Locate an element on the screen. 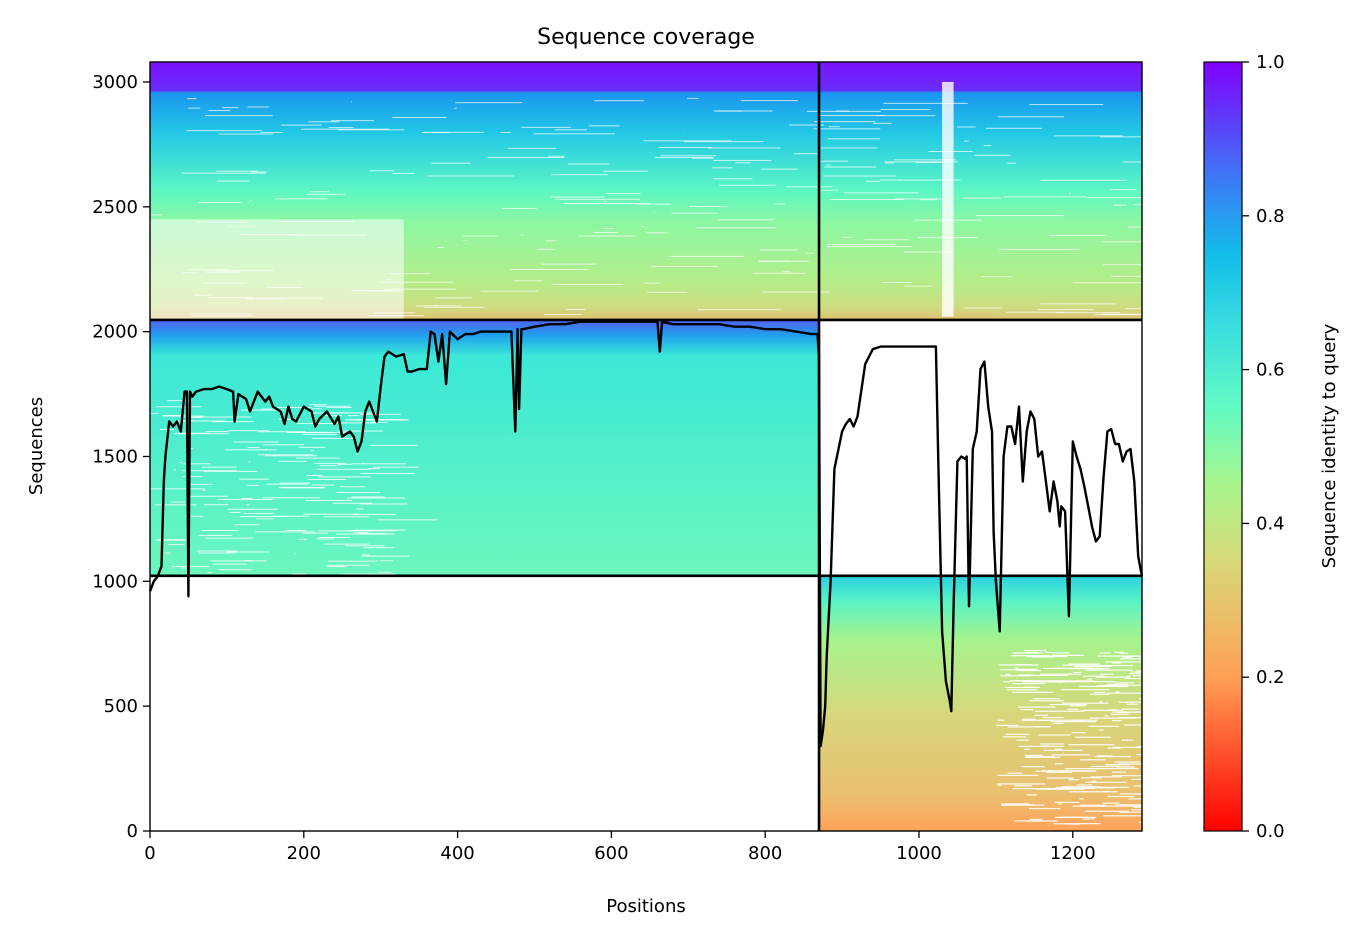 The height and width of the screenshot is (939, 1364). x-axis-label: Positions is located at coordinates (645, 906).